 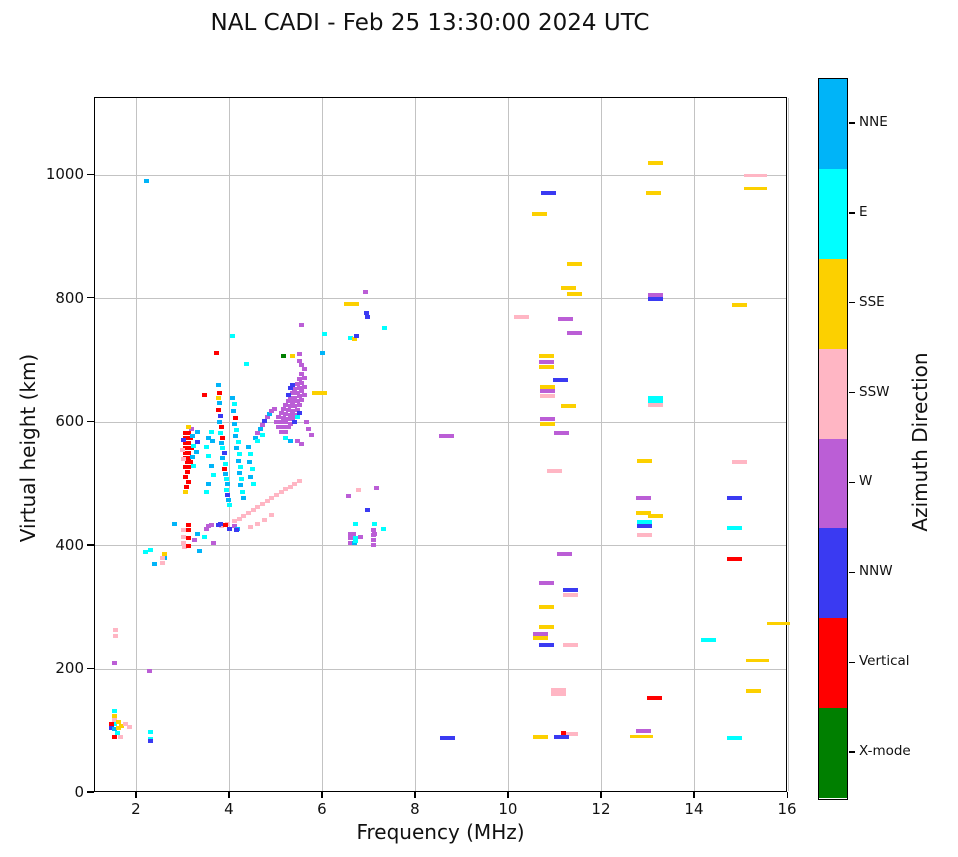 What do you see at coordinates (874, 391) in the screenshot?
I see `colorbar-tick-label: SSW` at bounding box center [874, 391].